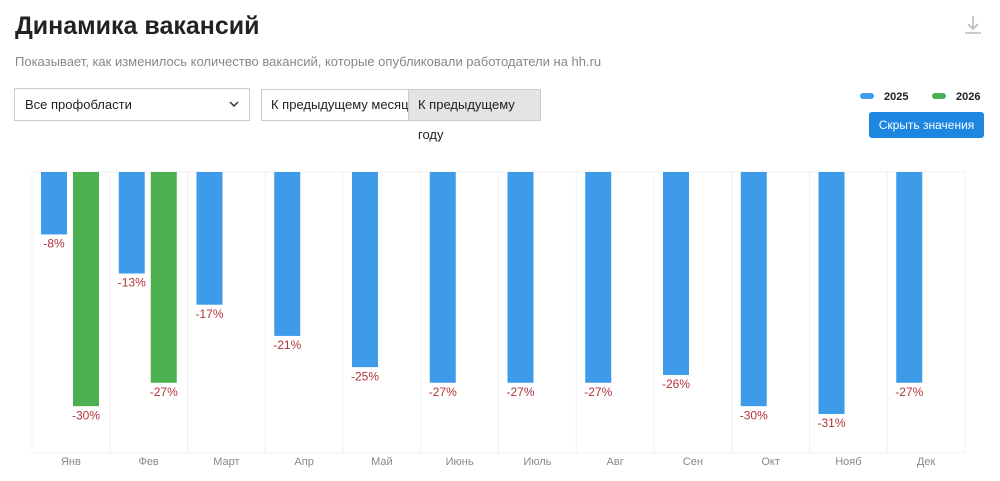 This screenshot has height=481, width=1000. What do you see at coordinates (693, 462) in the screenshot?
I see `x-tick-label: Сен` at bounding box center [693, 462].